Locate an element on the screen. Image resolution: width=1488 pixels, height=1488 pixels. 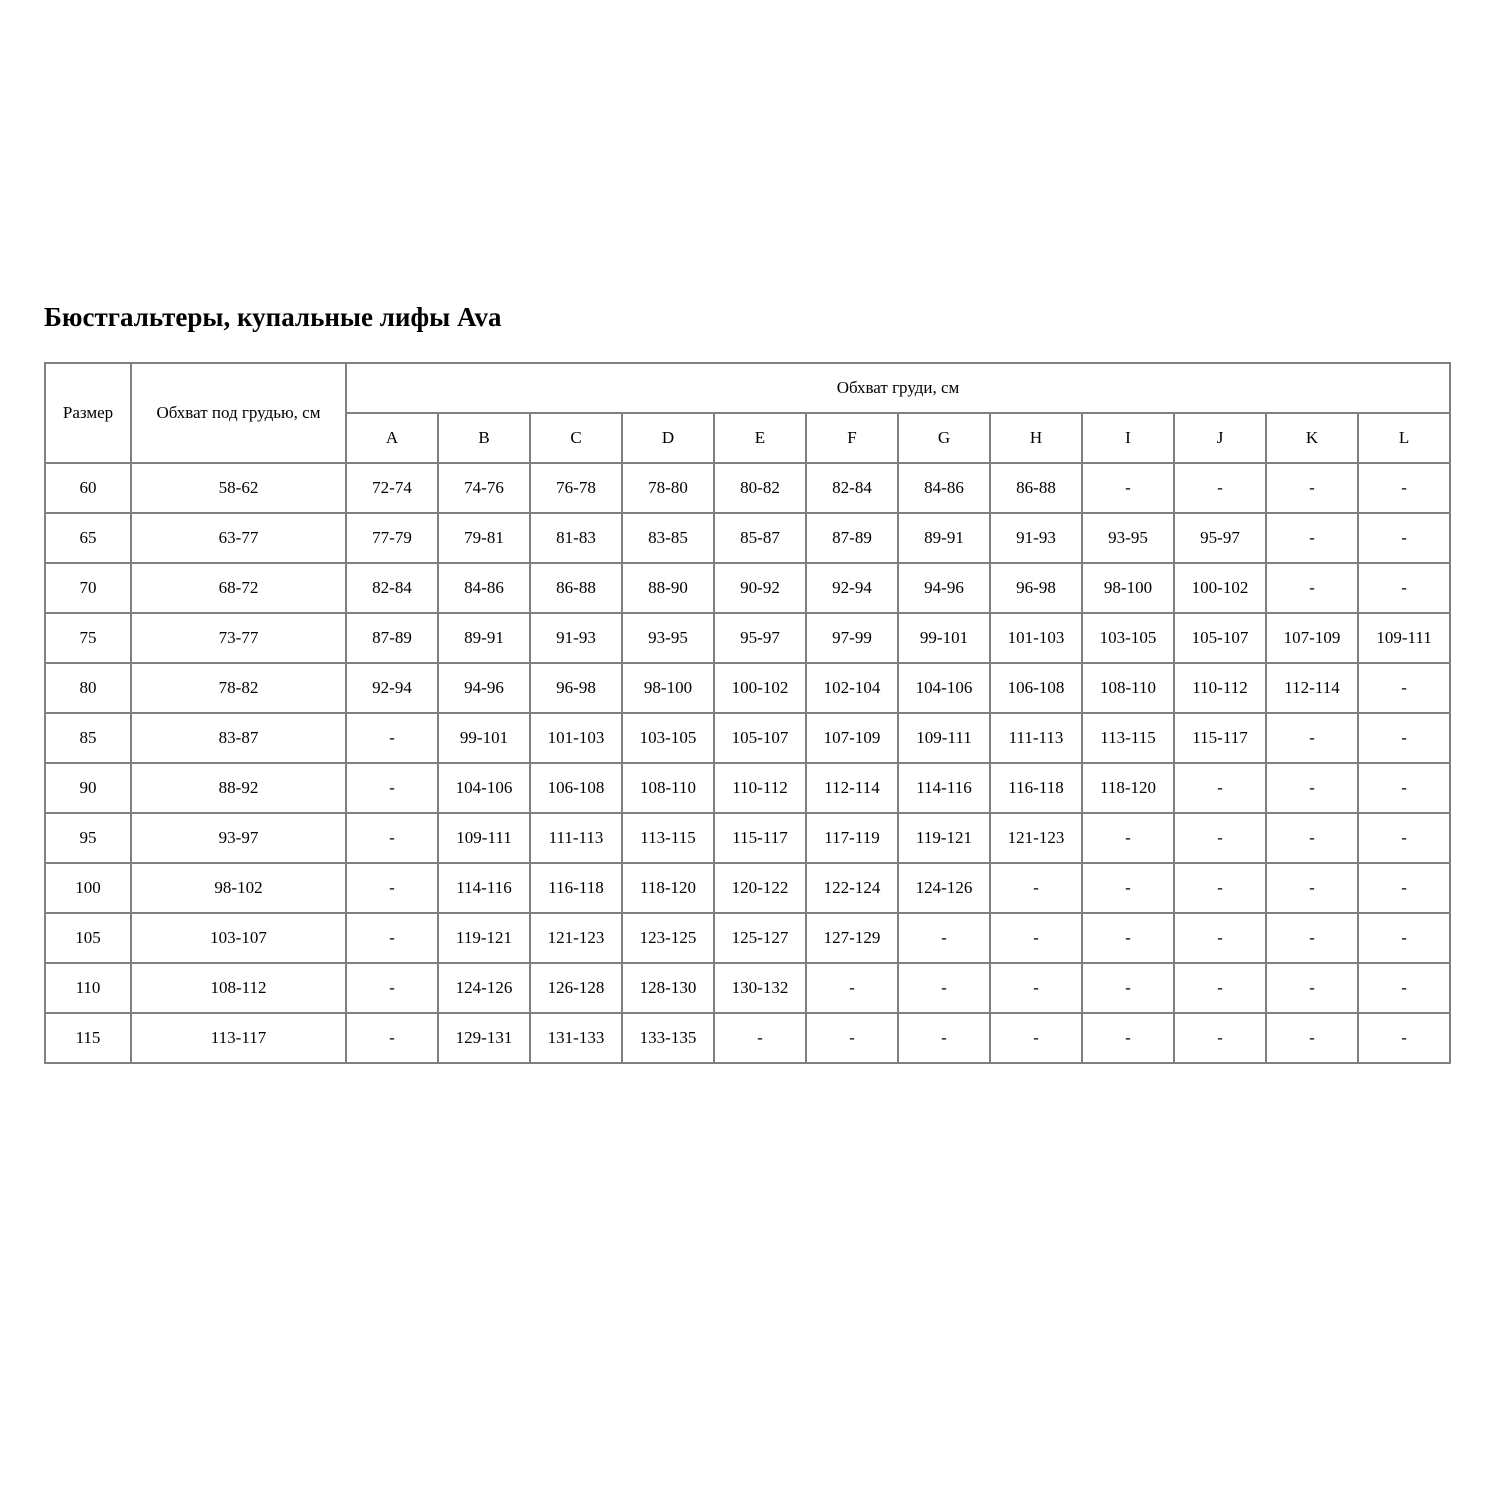
cell-cup-E: - is located at coordinates (760, 1038).